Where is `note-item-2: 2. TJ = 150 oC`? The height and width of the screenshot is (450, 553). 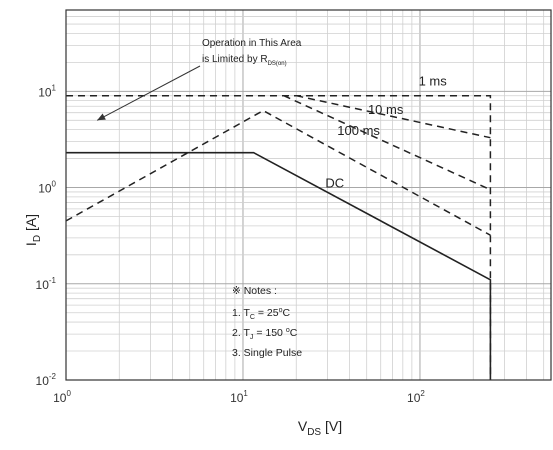 note-item-2: 2. TJ = 150 oC is located at coordinates (265, 334).